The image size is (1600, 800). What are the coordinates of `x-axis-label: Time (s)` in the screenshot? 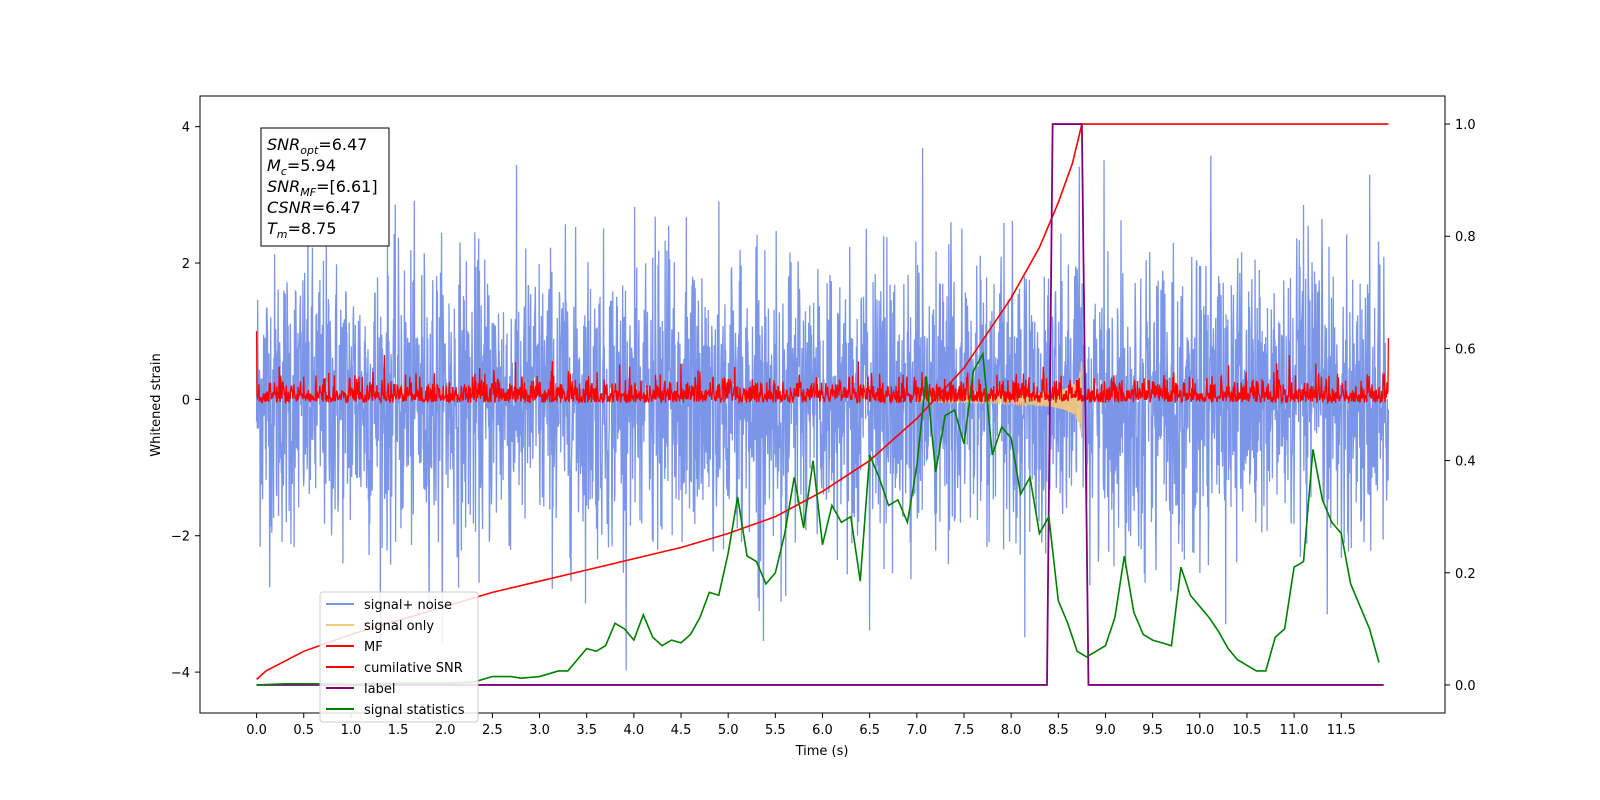 It's located at (822, 751).